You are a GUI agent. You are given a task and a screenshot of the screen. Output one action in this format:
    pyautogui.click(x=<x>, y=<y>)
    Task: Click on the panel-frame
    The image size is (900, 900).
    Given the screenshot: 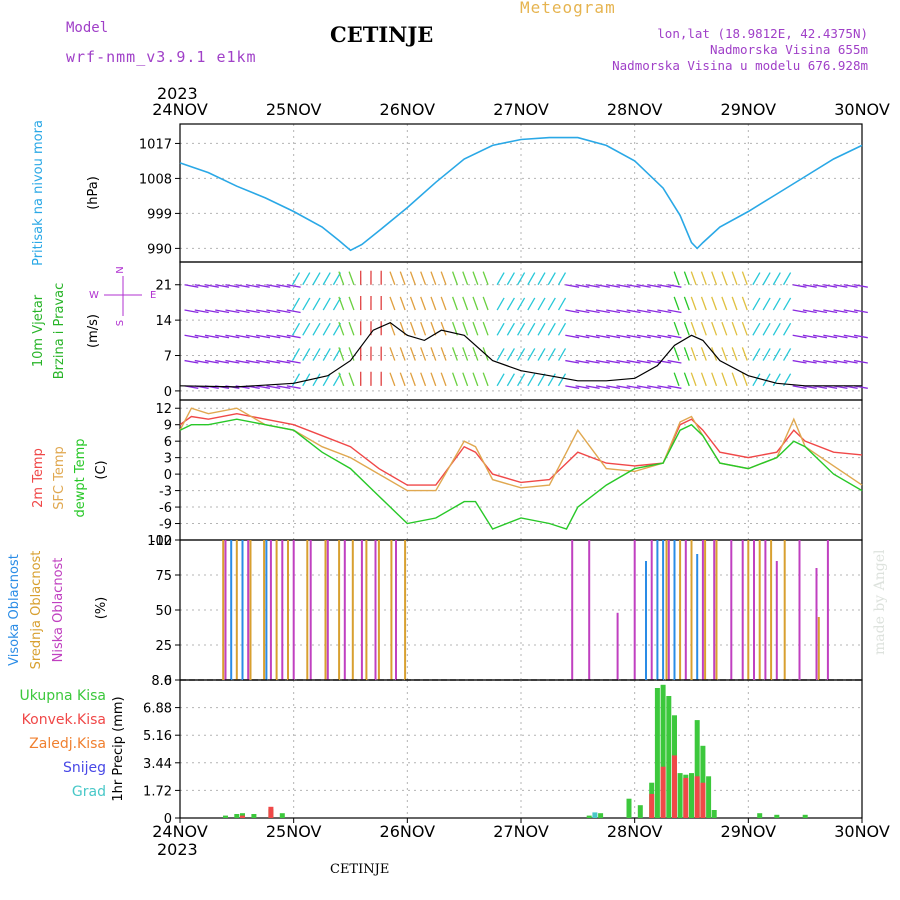 What is the action you would take?
    pyautogui.click(x=521, y=193)
    